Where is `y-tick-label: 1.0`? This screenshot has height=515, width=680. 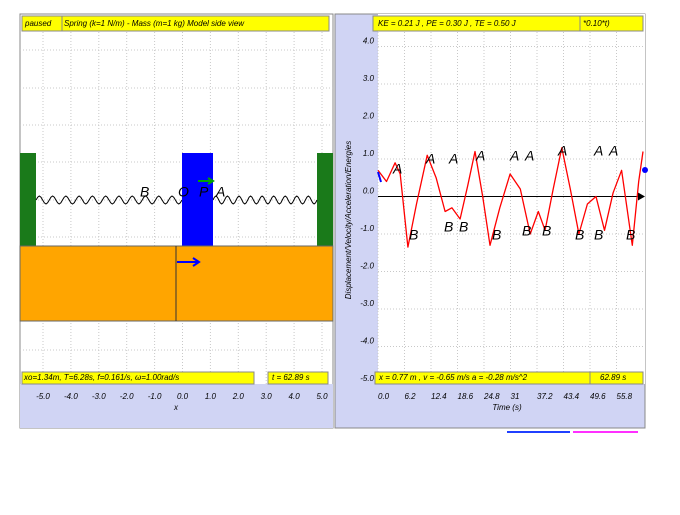
y-tick-label: 1.0 is located at coordinates (369, 153).